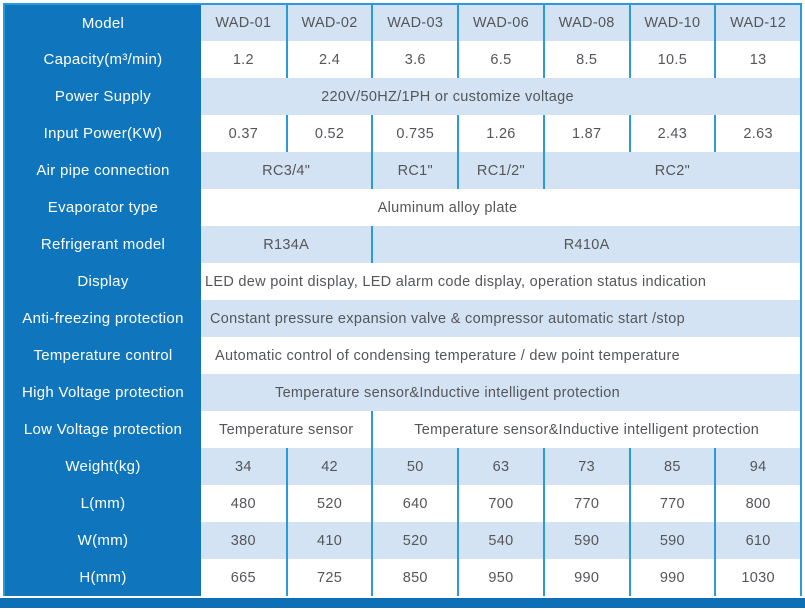 The width and height of the screenshot is (805, 614). I want to click on row-label: Refrigerant model, so click(102, 244).